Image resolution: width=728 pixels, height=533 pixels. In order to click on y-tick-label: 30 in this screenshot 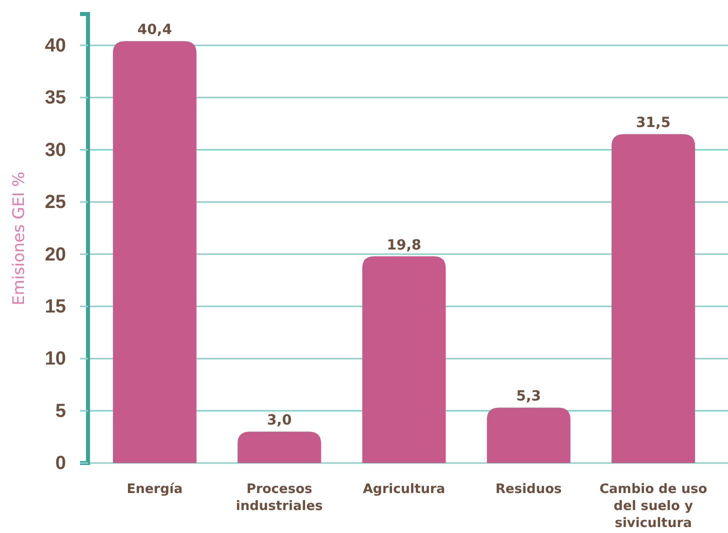, I will do `click(55, 150)`.